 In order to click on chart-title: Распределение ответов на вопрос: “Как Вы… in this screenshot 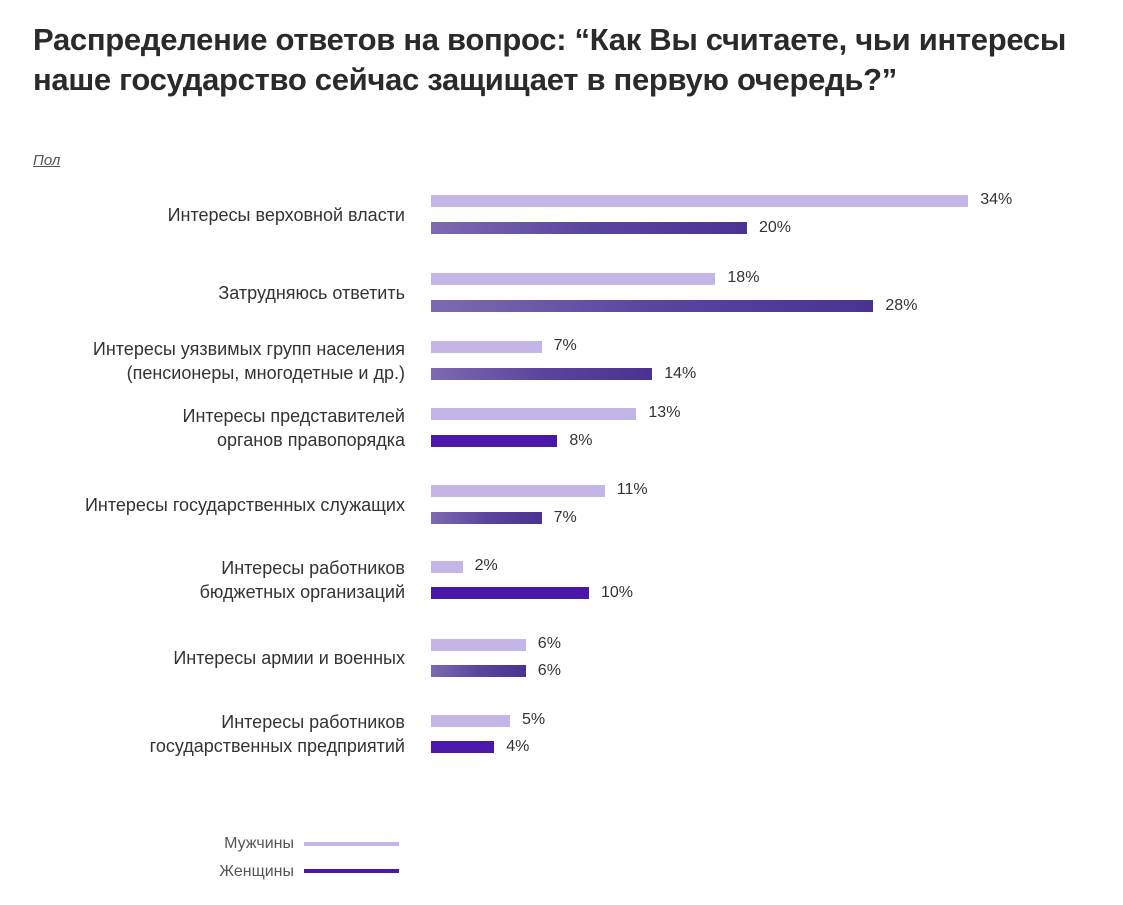, I will do `click(550, 59)`.